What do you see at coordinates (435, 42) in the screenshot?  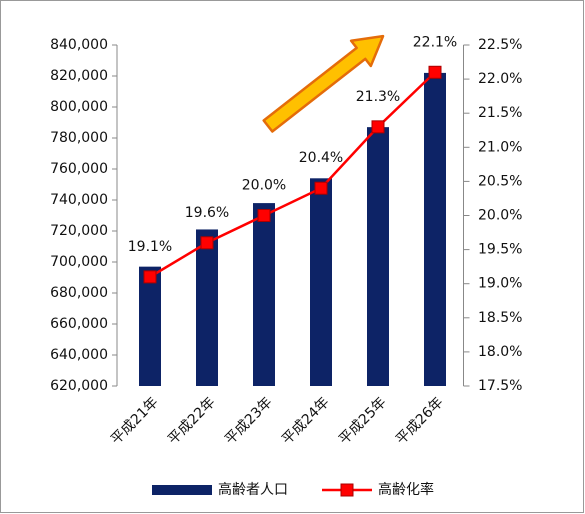 I see `data-label: 22.1%` at bounding box center [435, 42].